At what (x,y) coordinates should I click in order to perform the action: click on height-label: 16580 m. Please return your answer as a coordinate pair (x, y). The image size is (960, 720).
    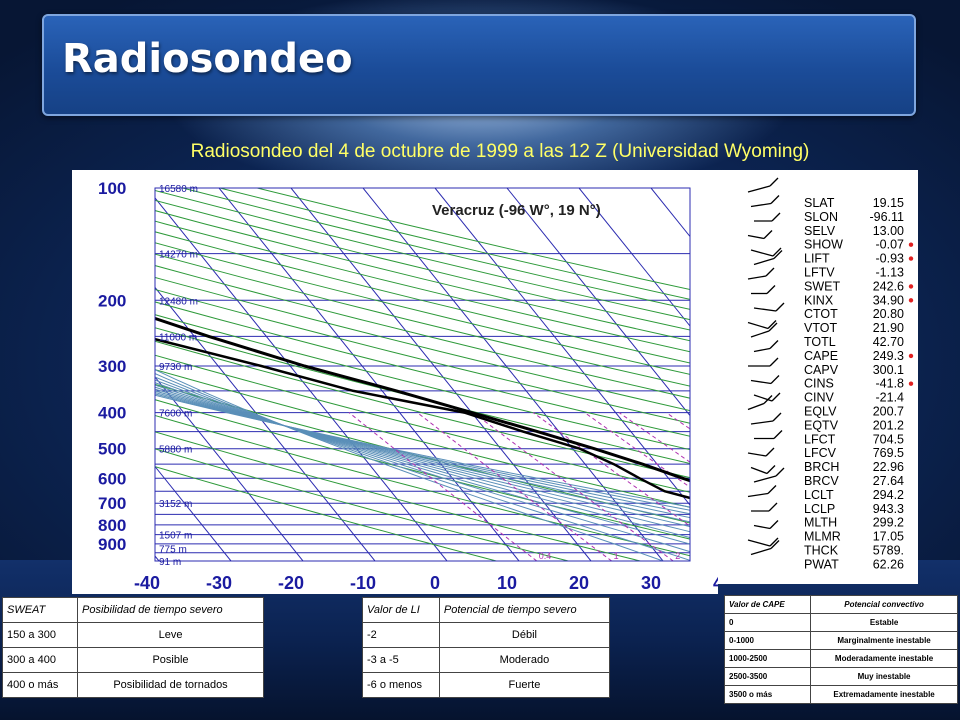
    Looking at the image, I should click on (178, 189).